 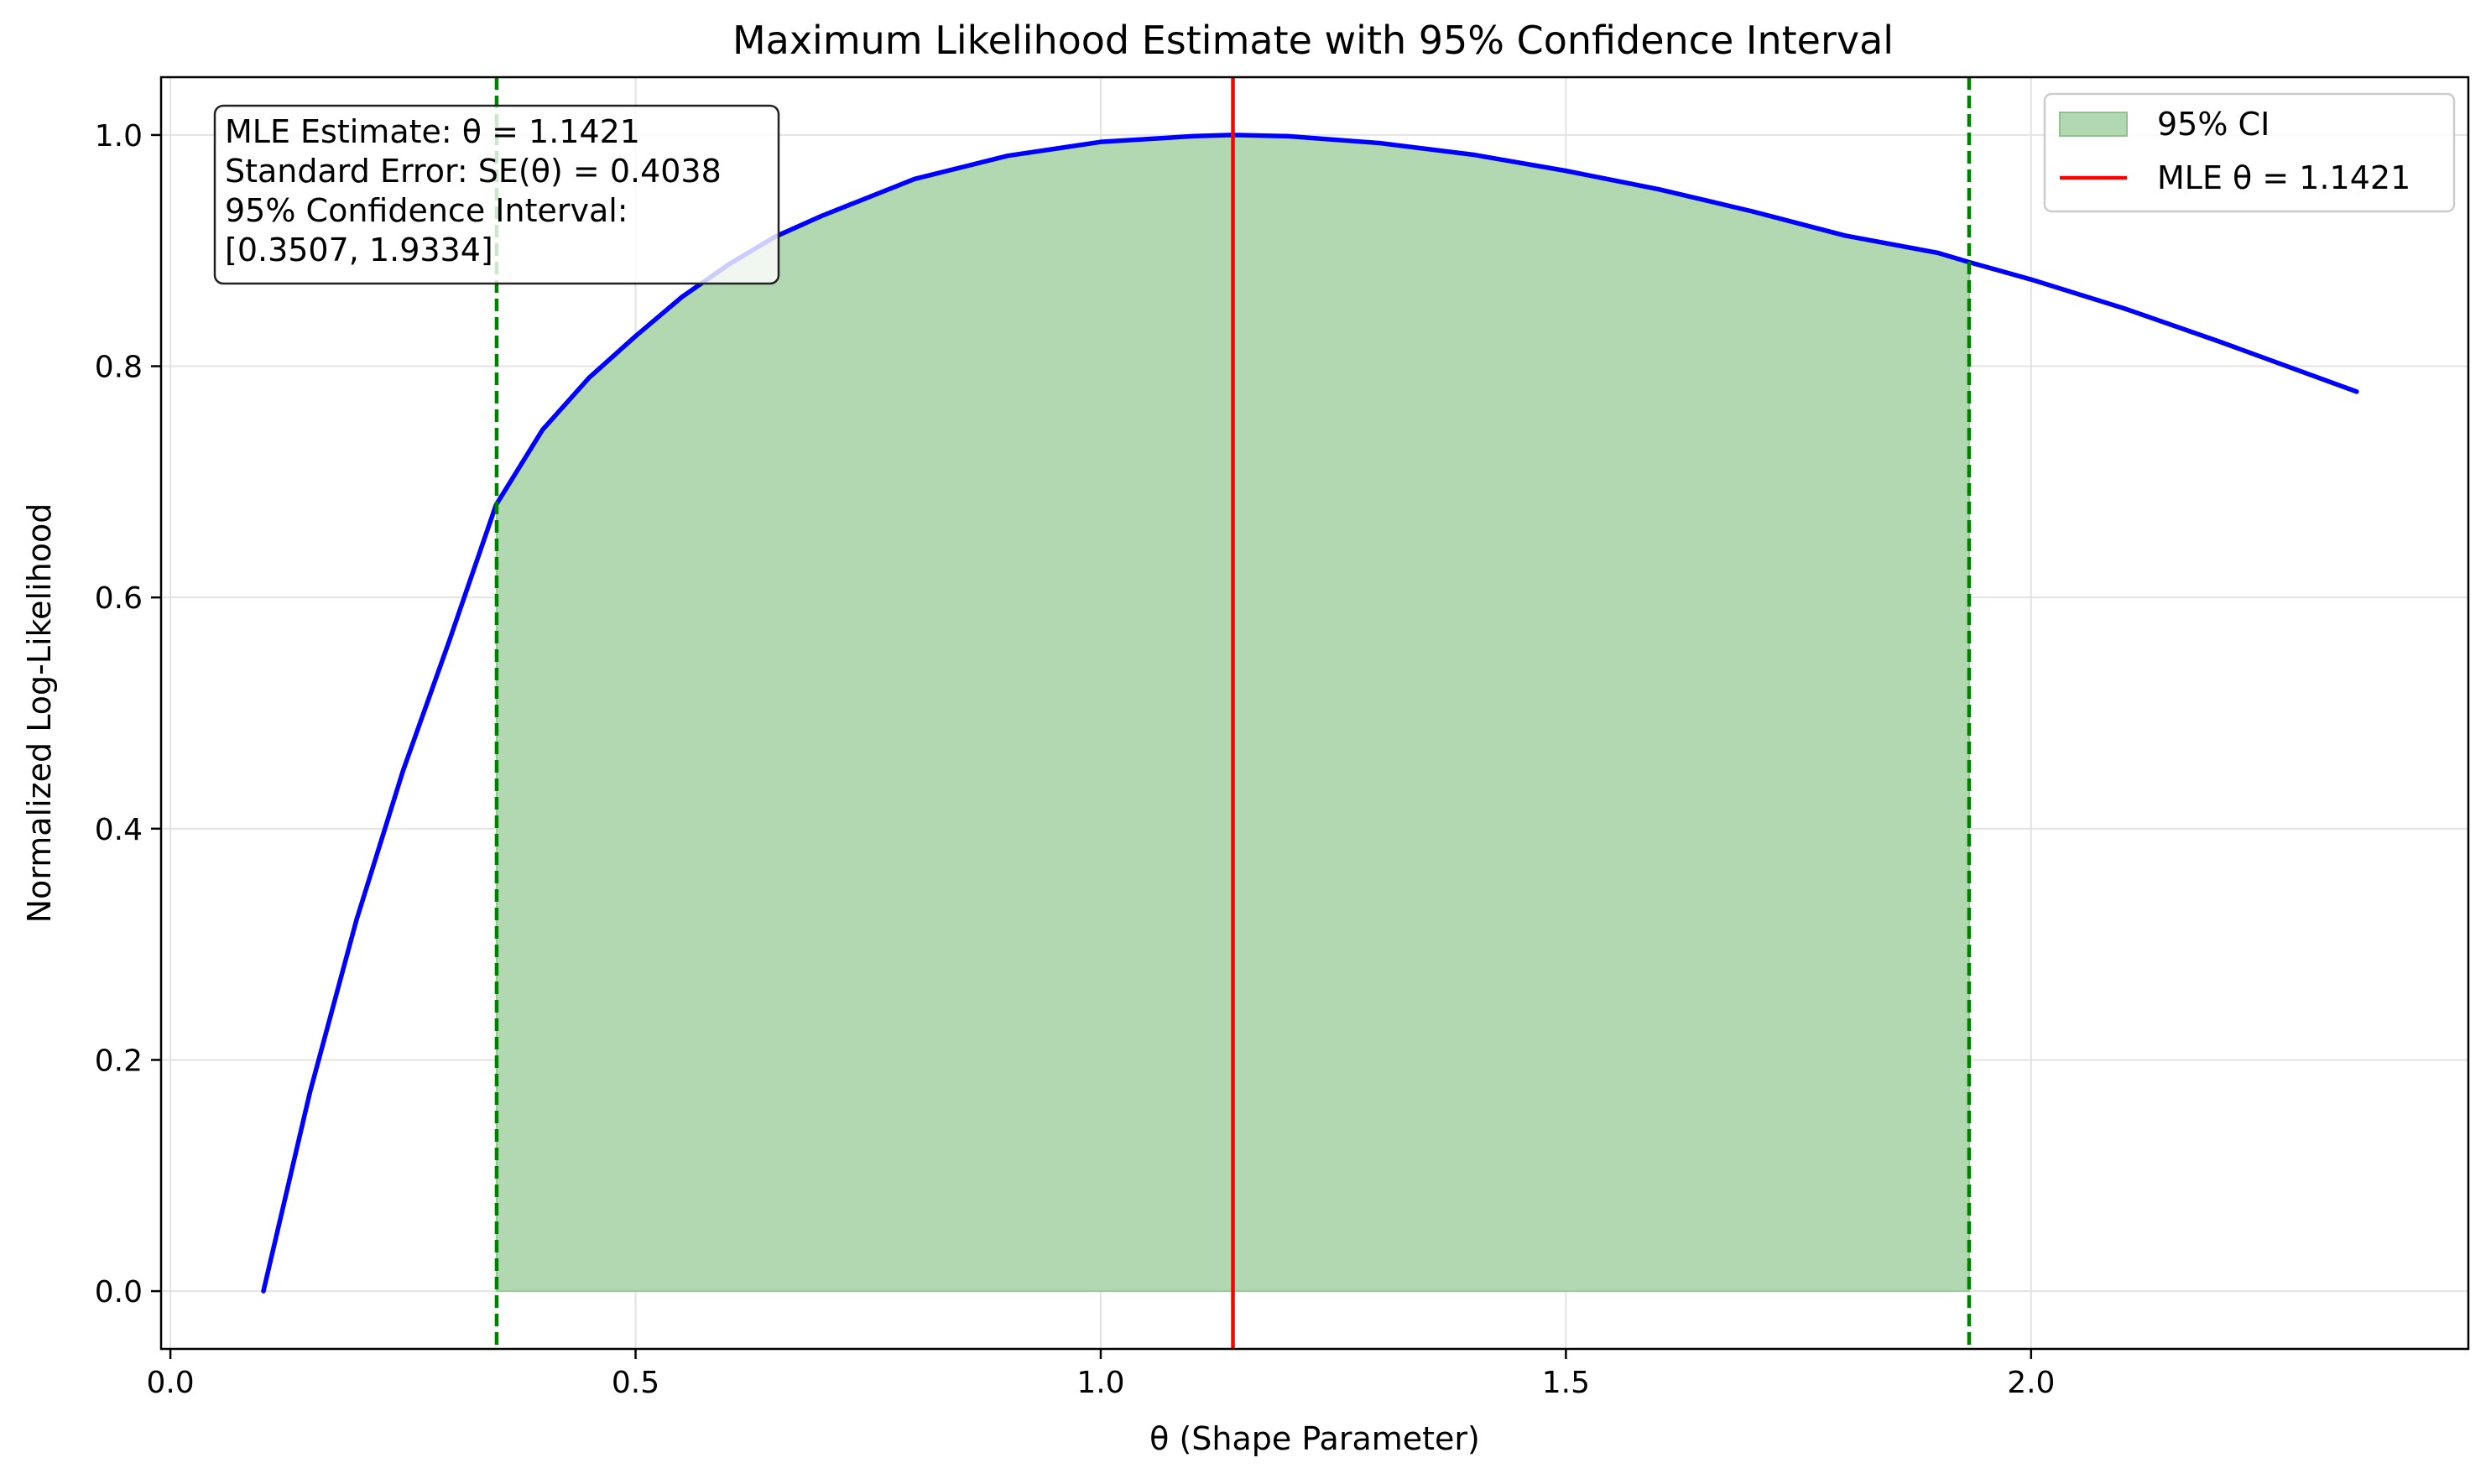 I want to click on x-tick-label-3: 1.5, so click(x=1566, y=1383).